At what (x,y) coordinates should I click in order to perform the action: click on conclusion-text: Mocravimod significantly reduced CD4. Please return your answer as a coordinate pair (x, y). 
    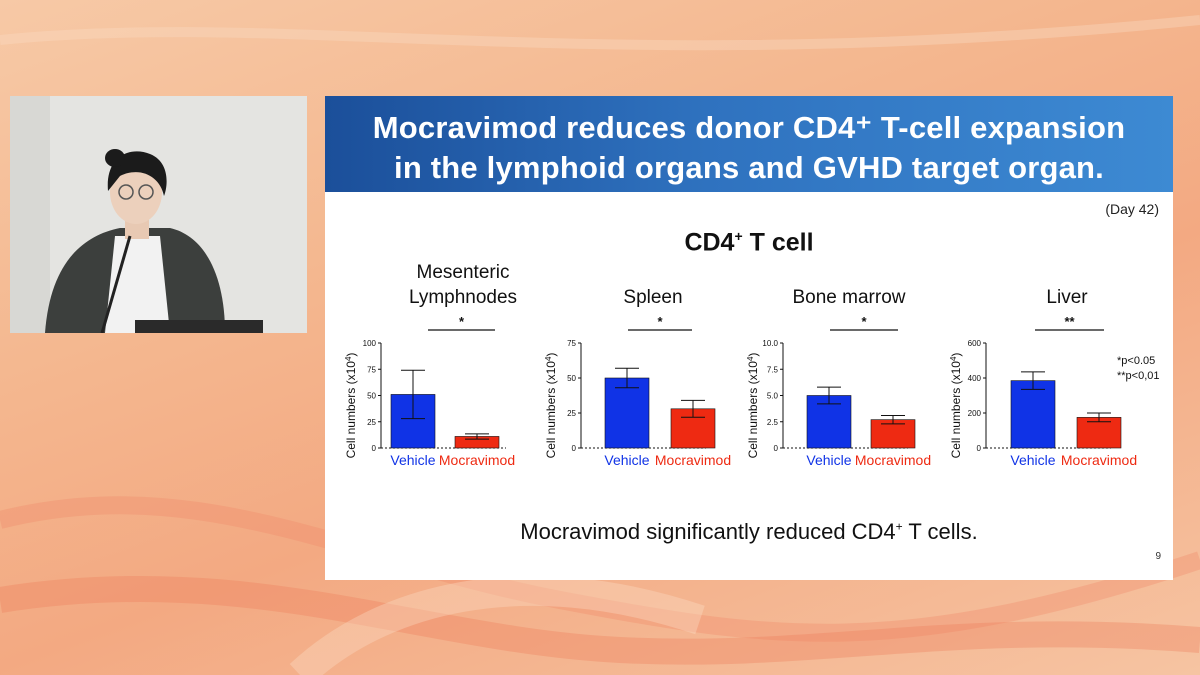
    Looking at the image, I should click on (708, 531).